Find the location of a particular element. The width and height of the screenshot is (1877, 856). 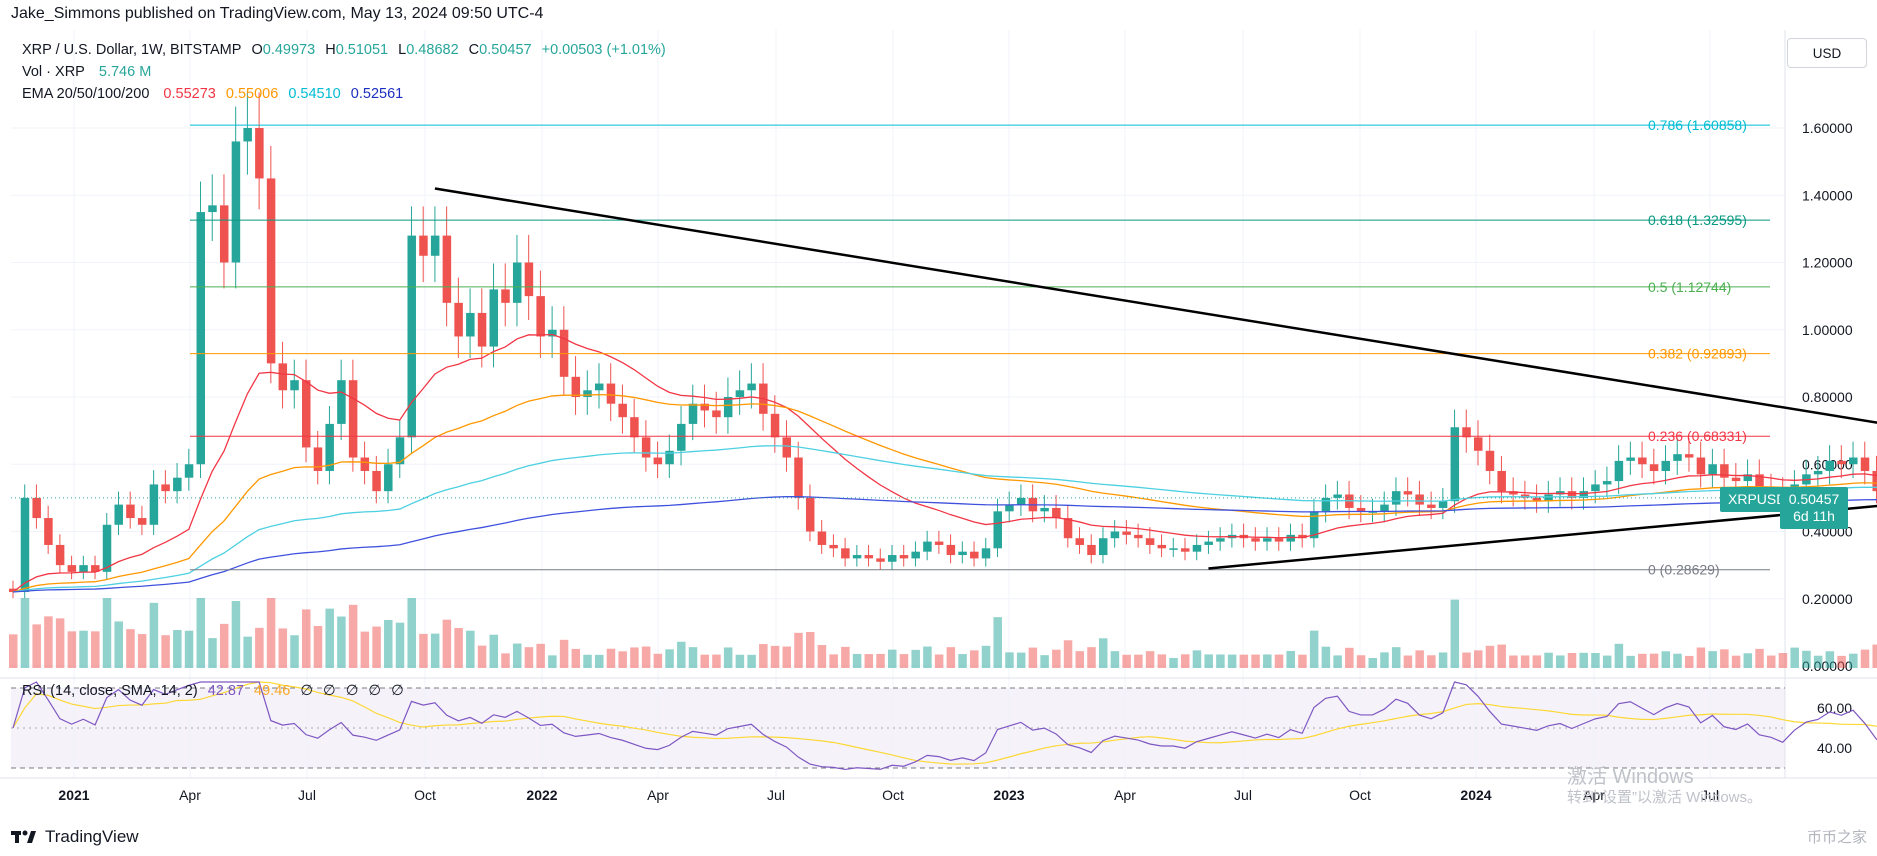

x-tick-label: Oct is located at coordinates (1360, 795).